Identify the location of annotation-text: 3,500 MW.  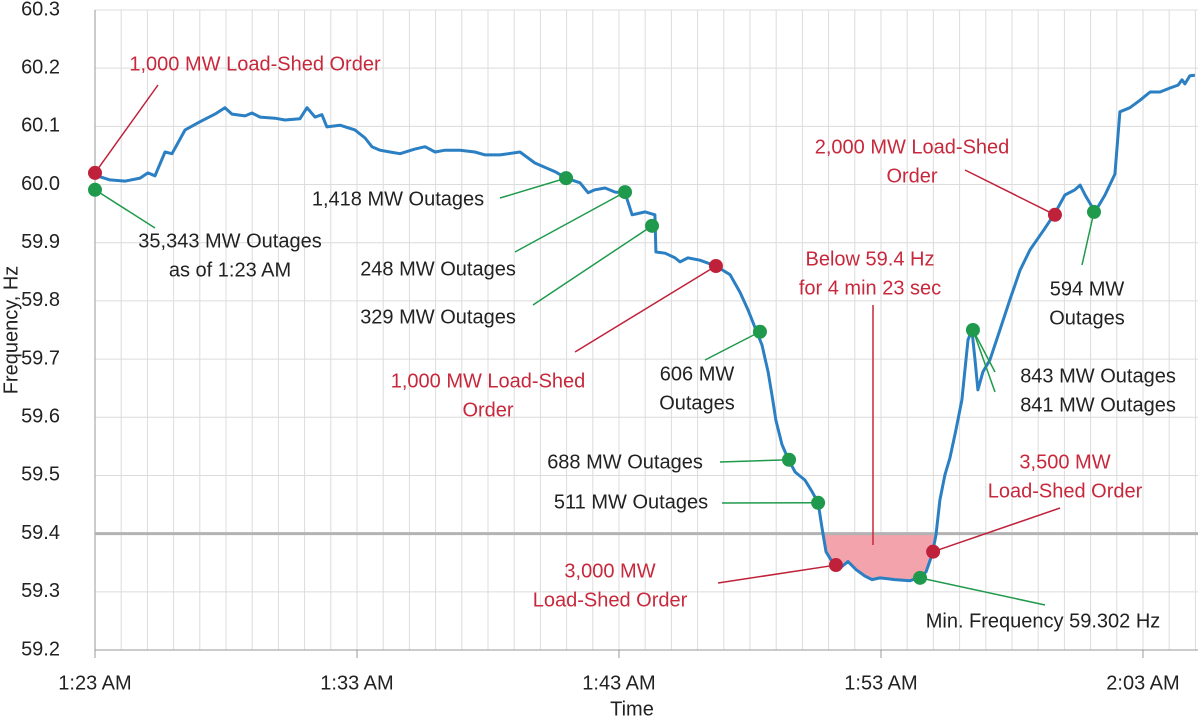
(1064, 462).